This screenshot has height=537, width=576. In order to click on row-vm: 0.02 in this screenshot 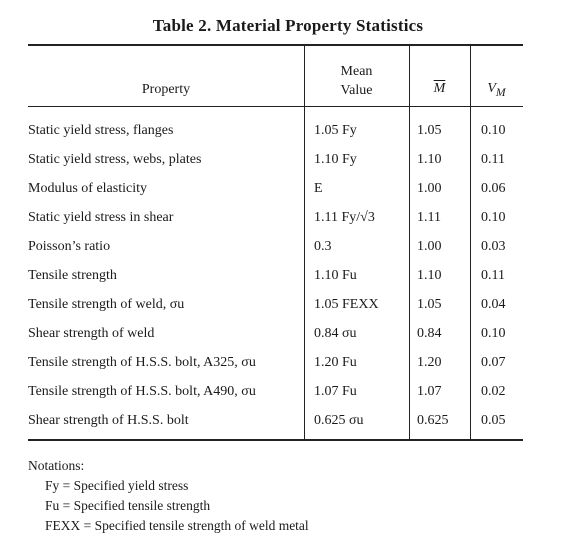, I will do `click(493, 391)`.